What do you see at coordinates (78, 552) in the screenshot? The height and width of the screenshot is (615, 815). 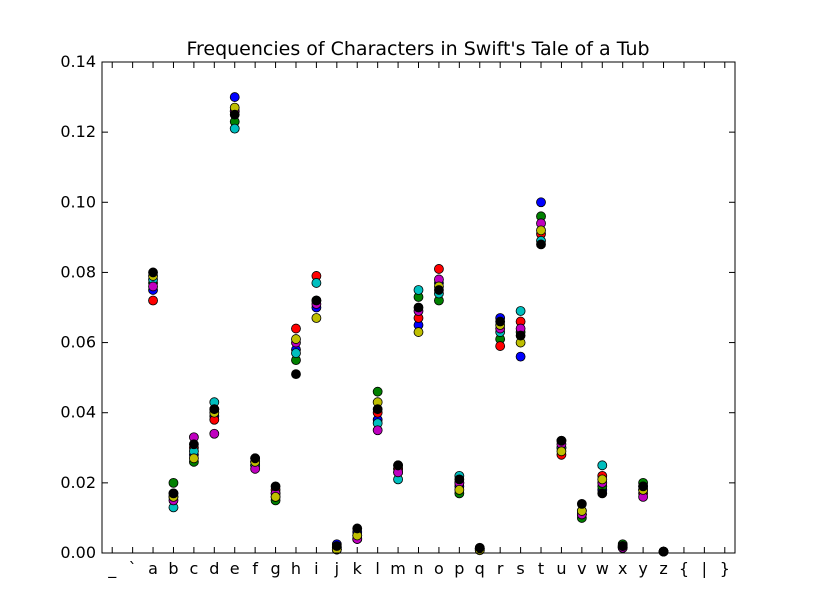 I see `y-tick-label: 0.00` at bounding box center [78, 552].